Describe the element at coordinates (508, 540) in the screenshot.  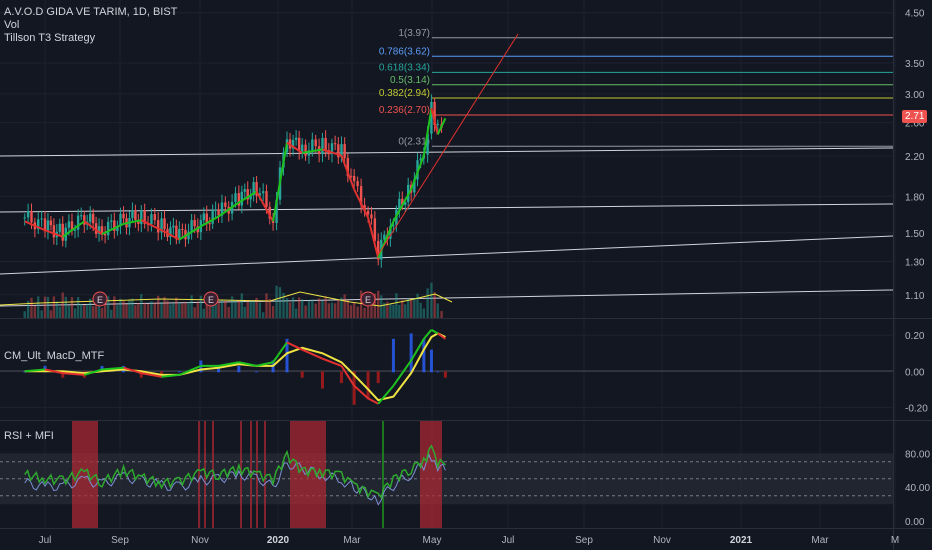
I see `time-axis-tick: Jul` at that location.